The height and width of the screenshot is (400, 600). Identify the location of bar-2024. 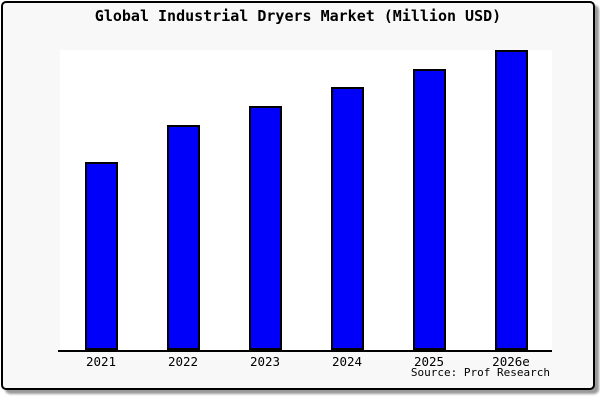
(347, 218).